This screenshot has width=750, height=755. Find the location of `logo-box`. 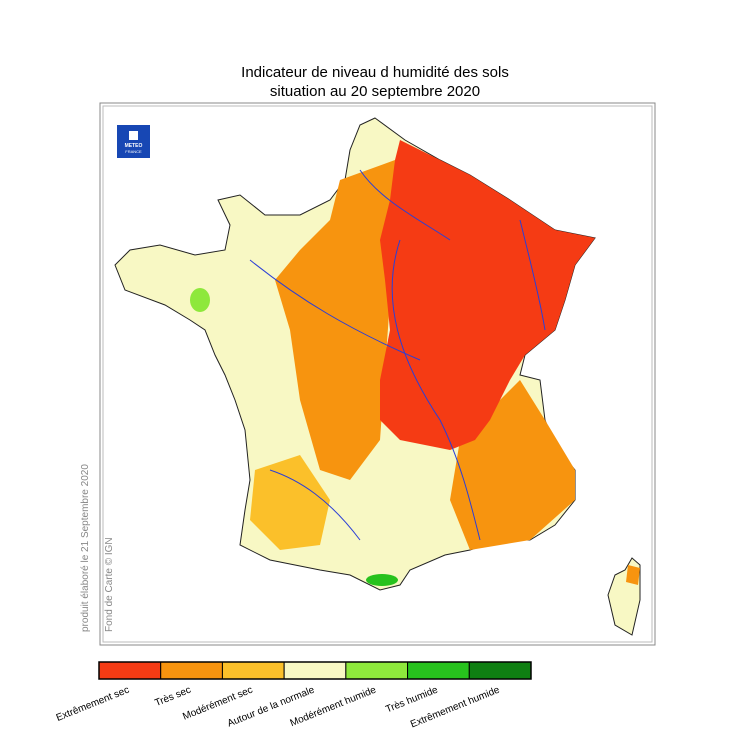

logo-box is located at coordinates (133, 141).